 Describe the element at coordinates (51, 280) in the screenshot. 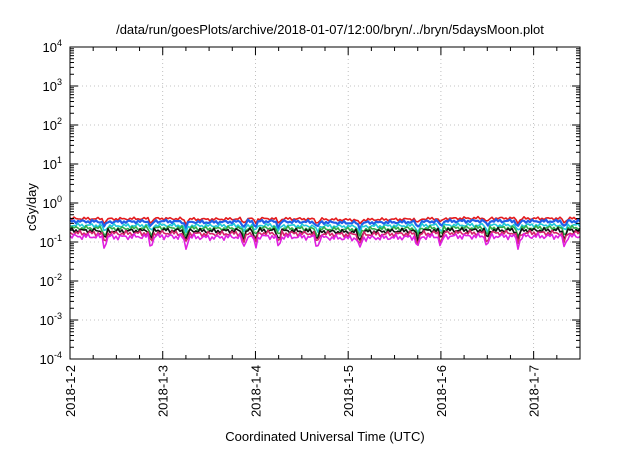

I see `y-tick-label: 10⁻²` at that location.